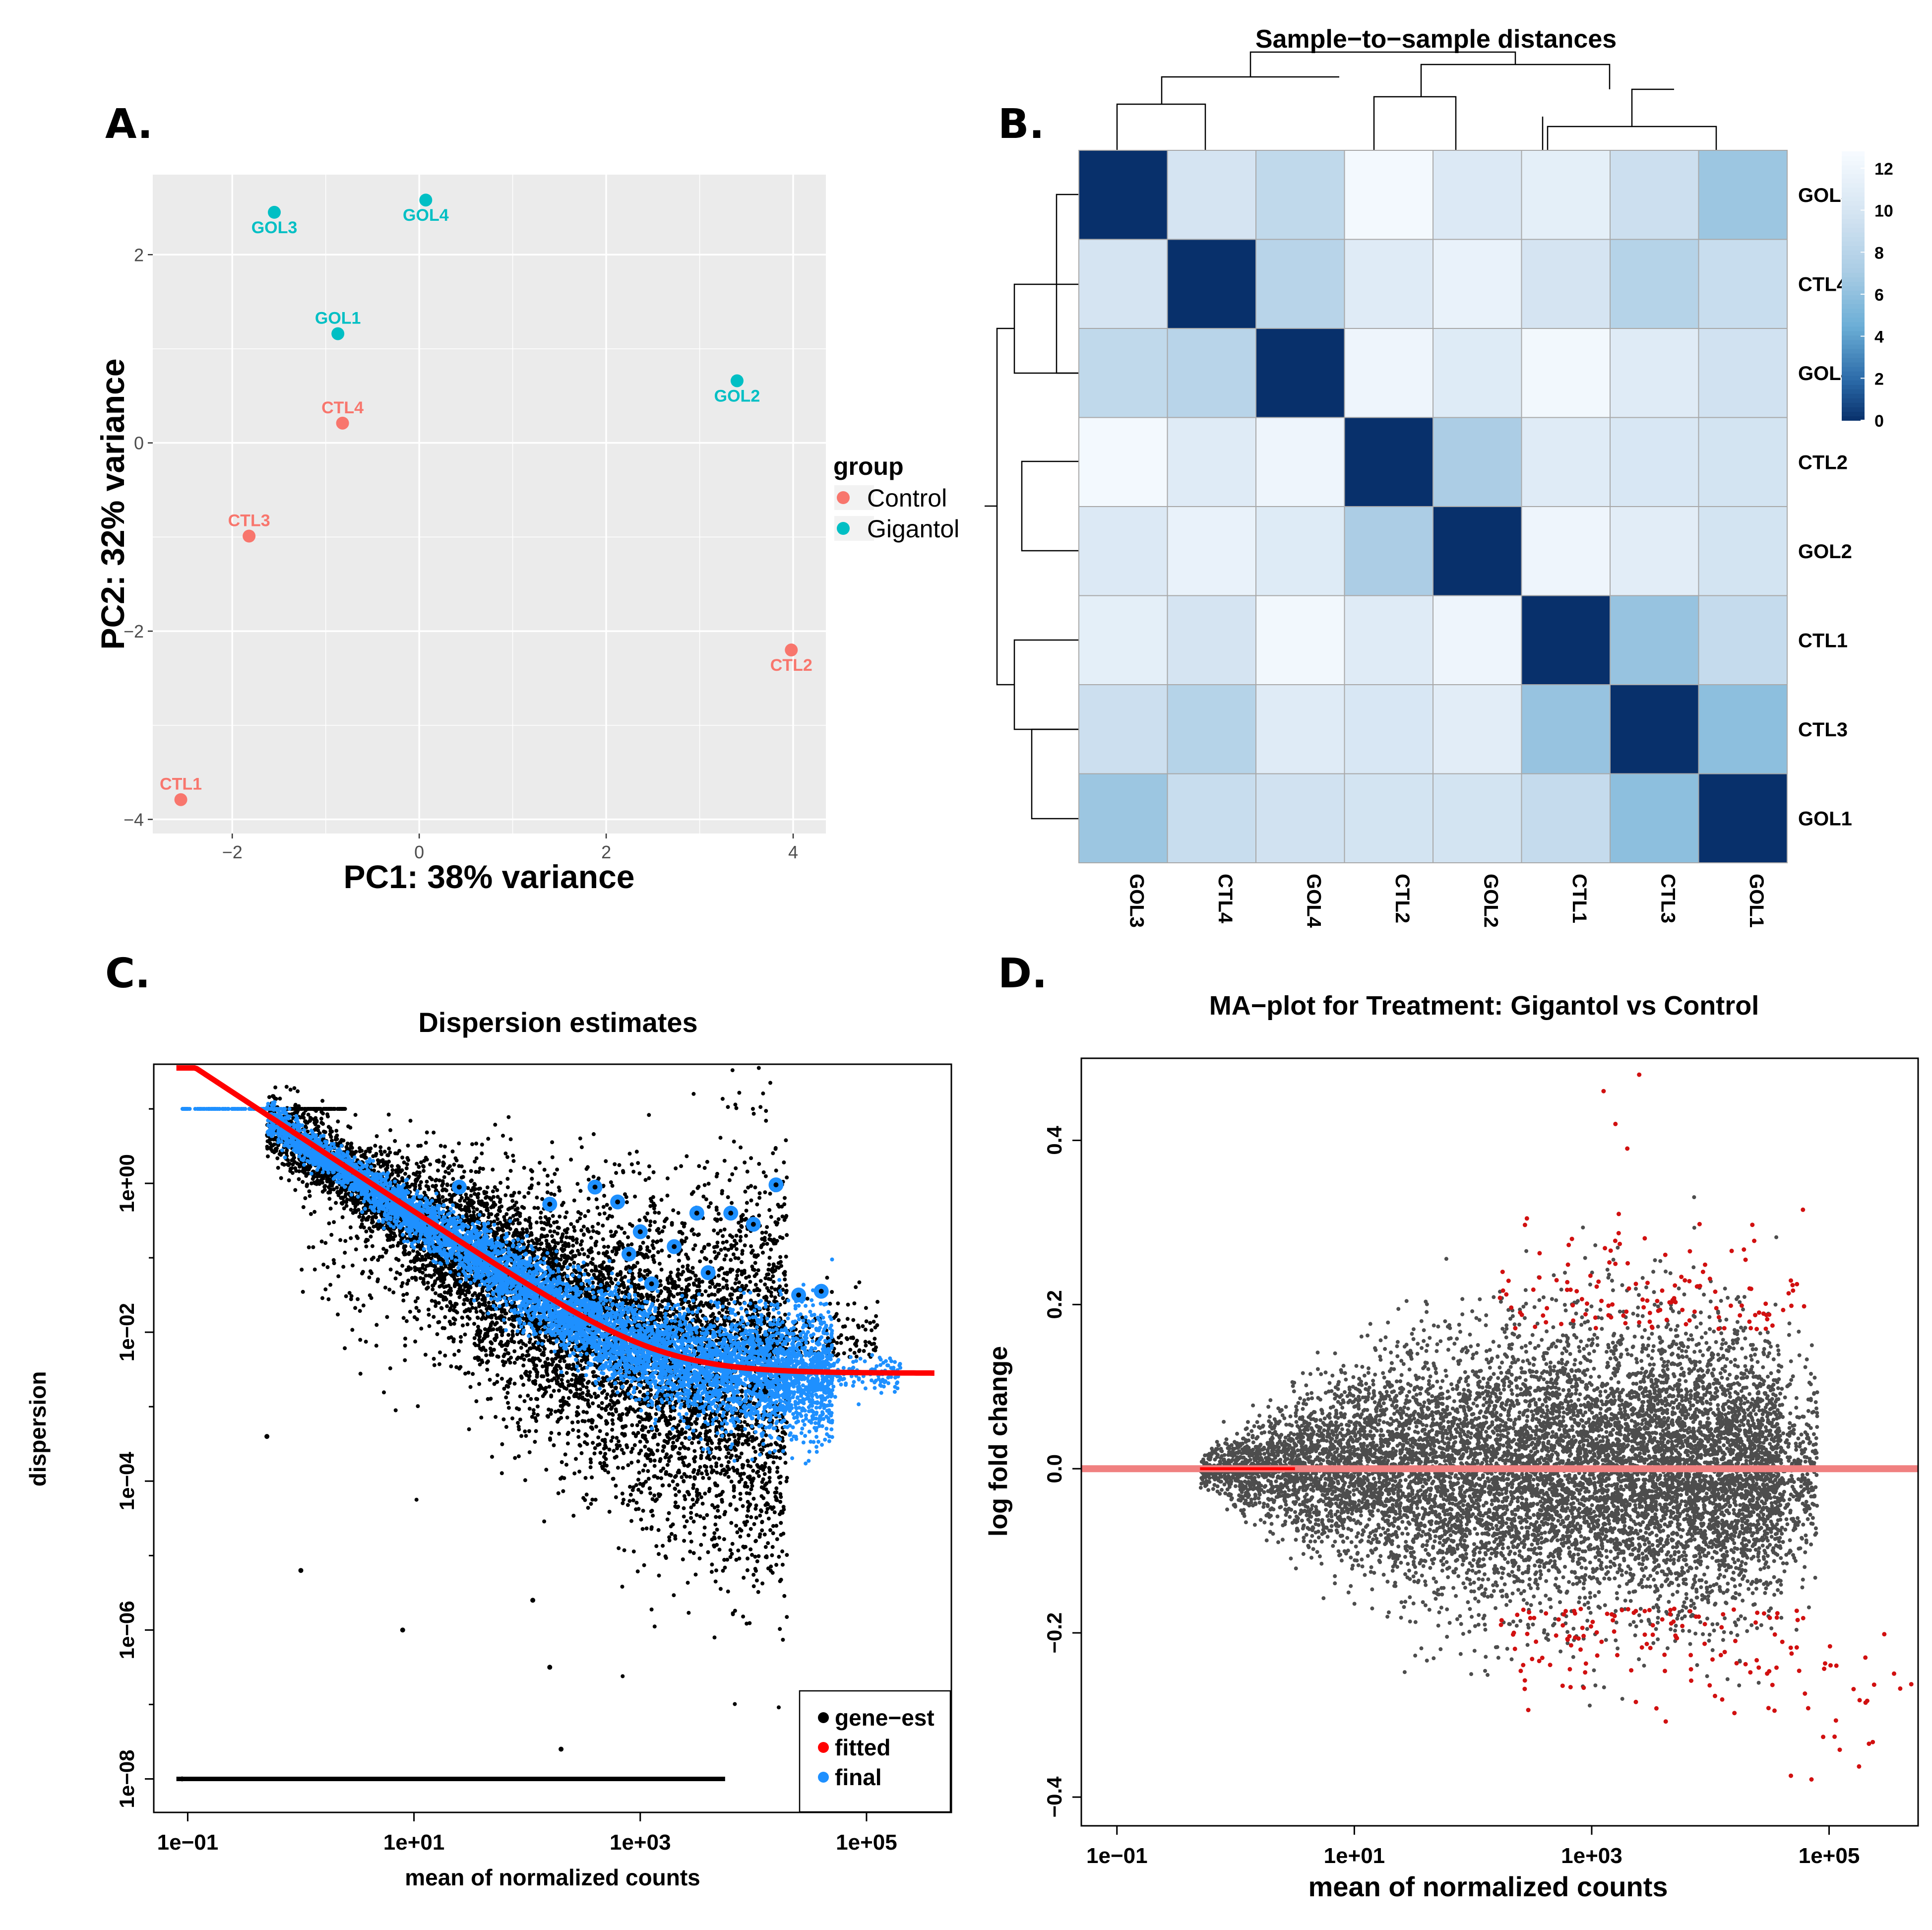 This screenshot has height=1930, width=1932. What do you see at coordinates (342, 423) in the screenshot?
I see `pca-point-ctl4` at bounding box center [342, 423].